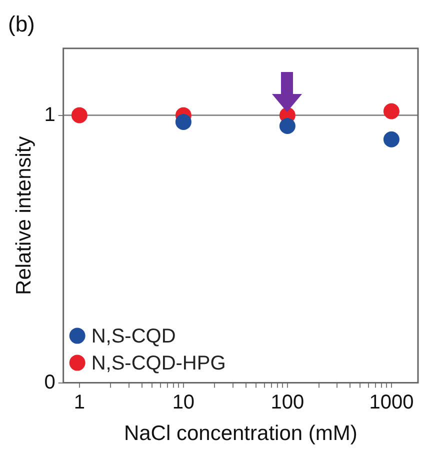 The width and height of the screenshot is (434, 459). What do you see at coordinates (158, 363) in the screenshot?
I see `legend-label: N,S-CQD-HPG` at bounding box center [158, 363].